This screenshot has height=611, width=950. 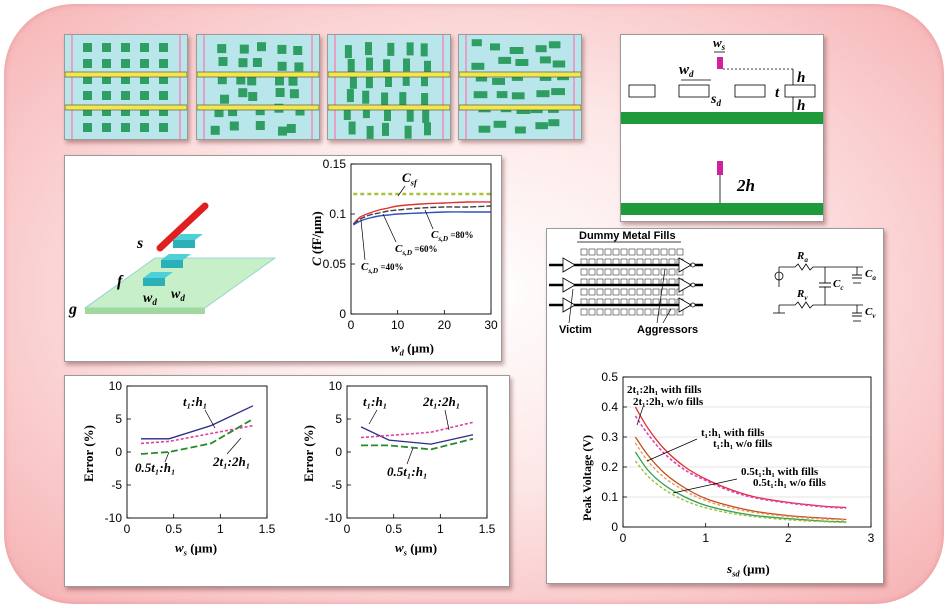 I want to click on ground-plane-bottom, so click(x=722, y=209).